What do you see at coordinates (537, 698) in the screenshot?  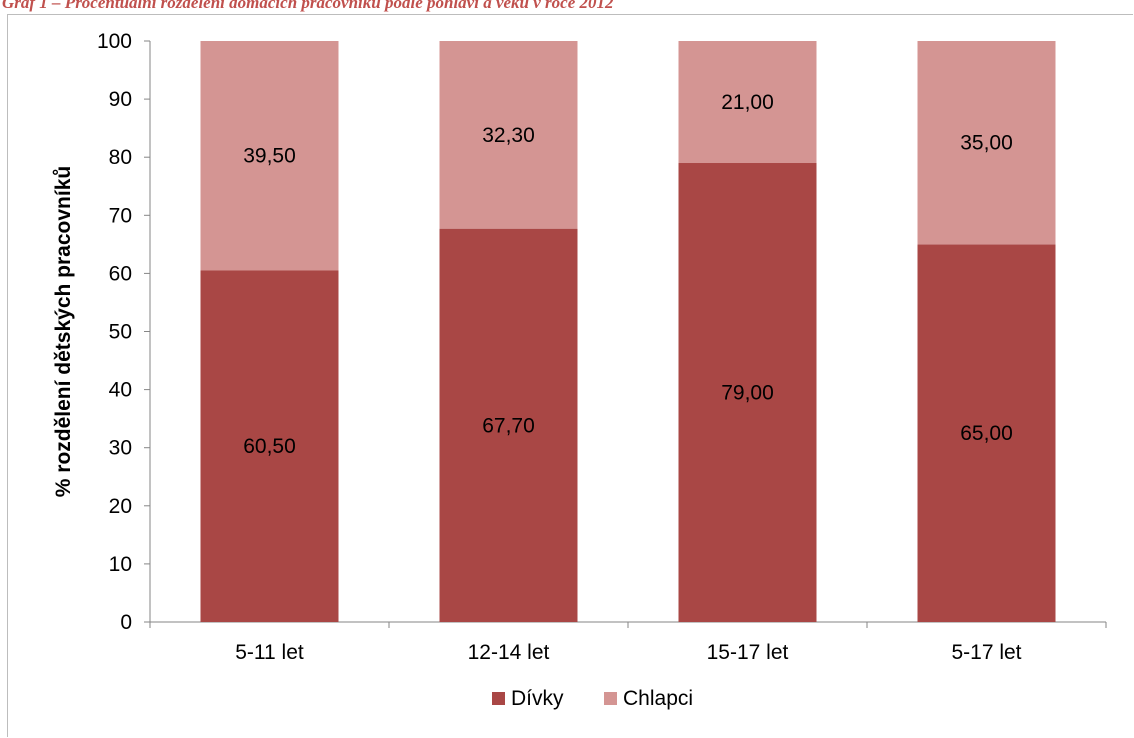 I see `legend-label: Dívky` at bounding box center [537, 698].